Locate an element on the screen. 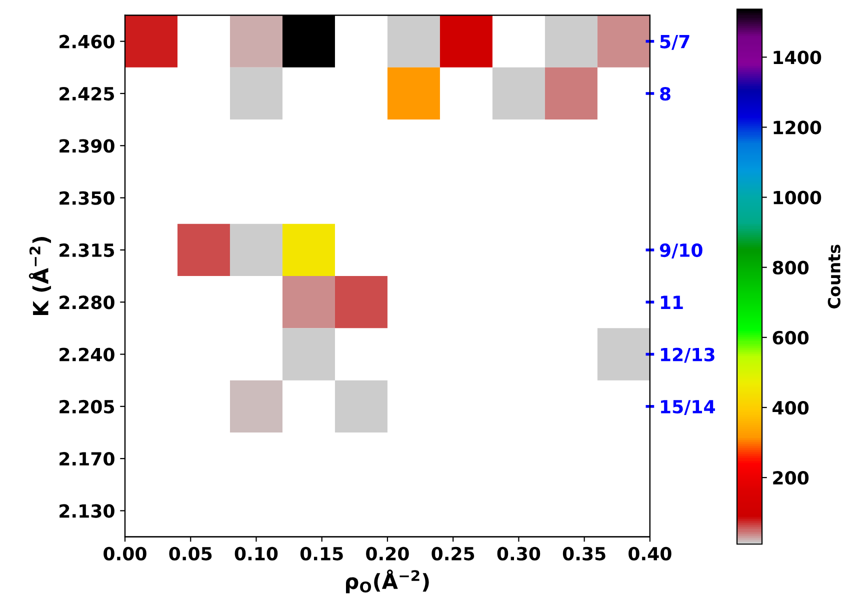 The height and width of the screenshot is (610, 862). x-tick-label: 0.15 is located at coordinates (321, 553).